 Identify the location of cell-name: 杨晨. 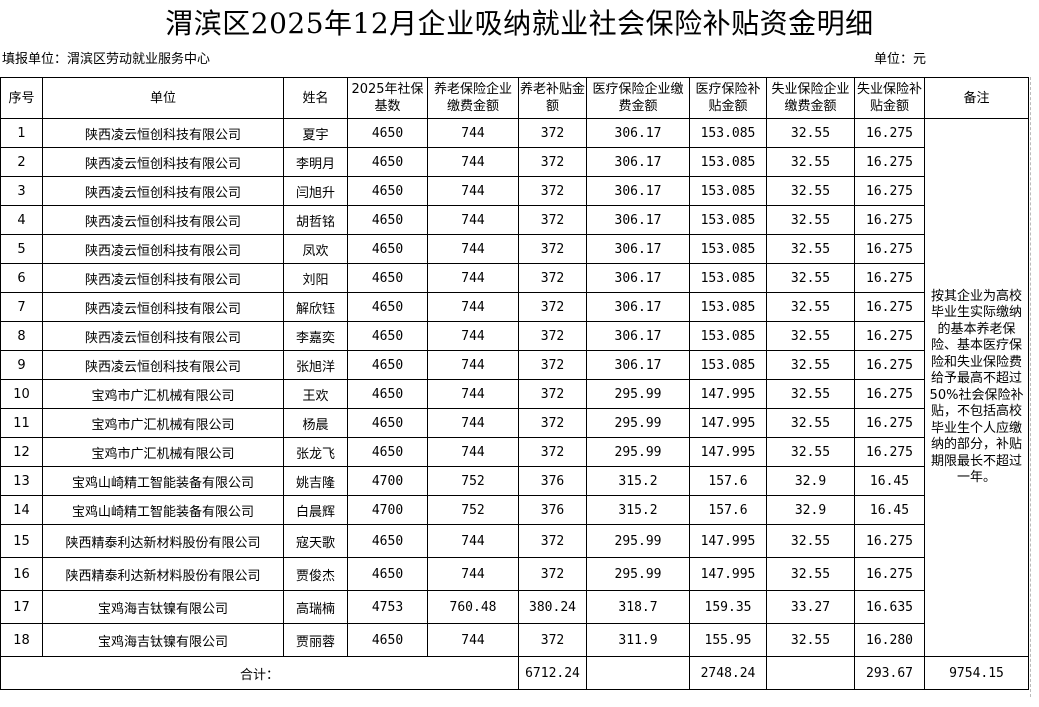
(315, 423).